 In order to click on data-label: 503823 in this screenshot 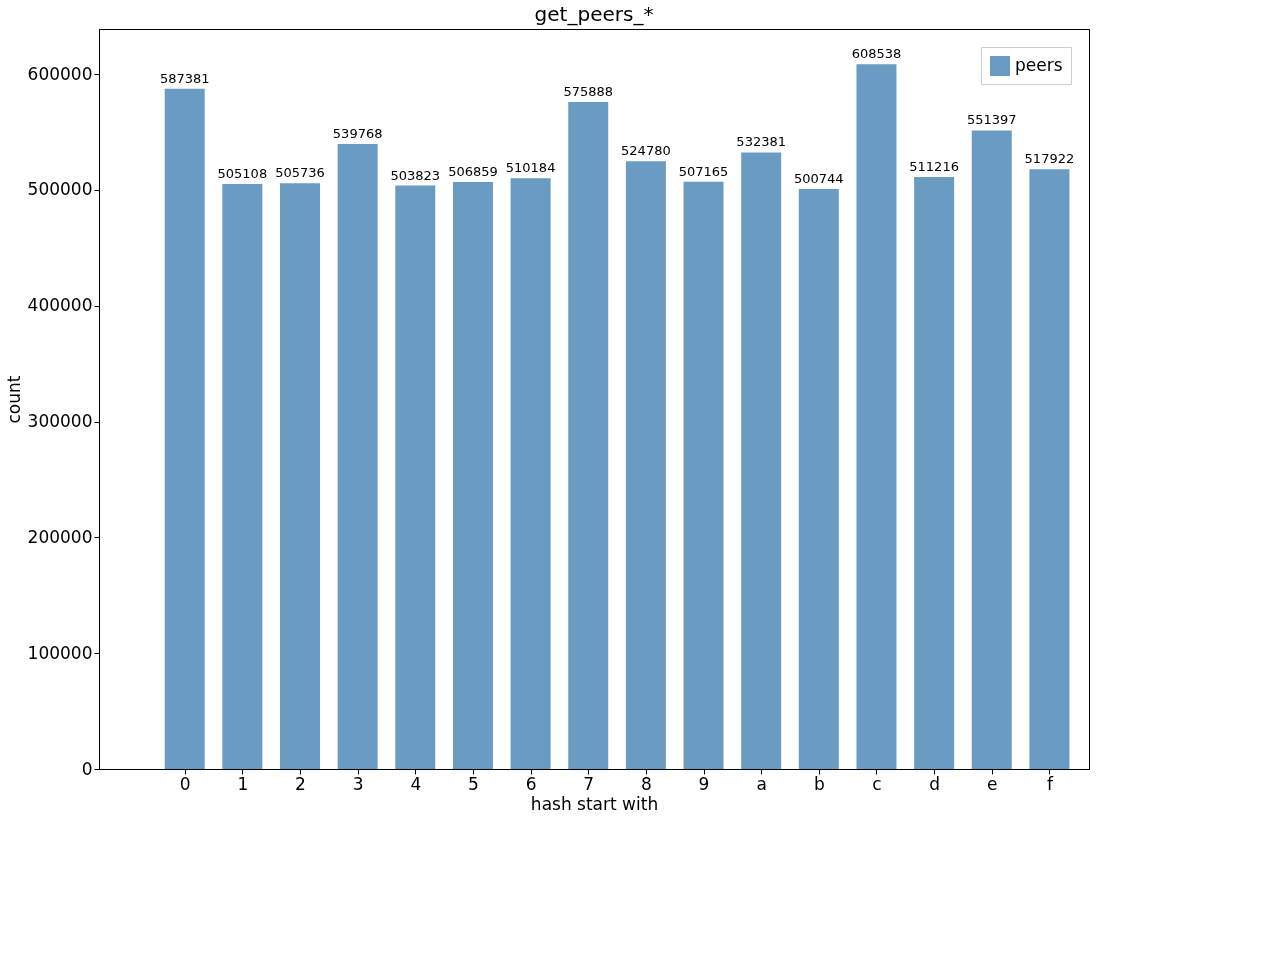, I will do `click(415, 175)`.